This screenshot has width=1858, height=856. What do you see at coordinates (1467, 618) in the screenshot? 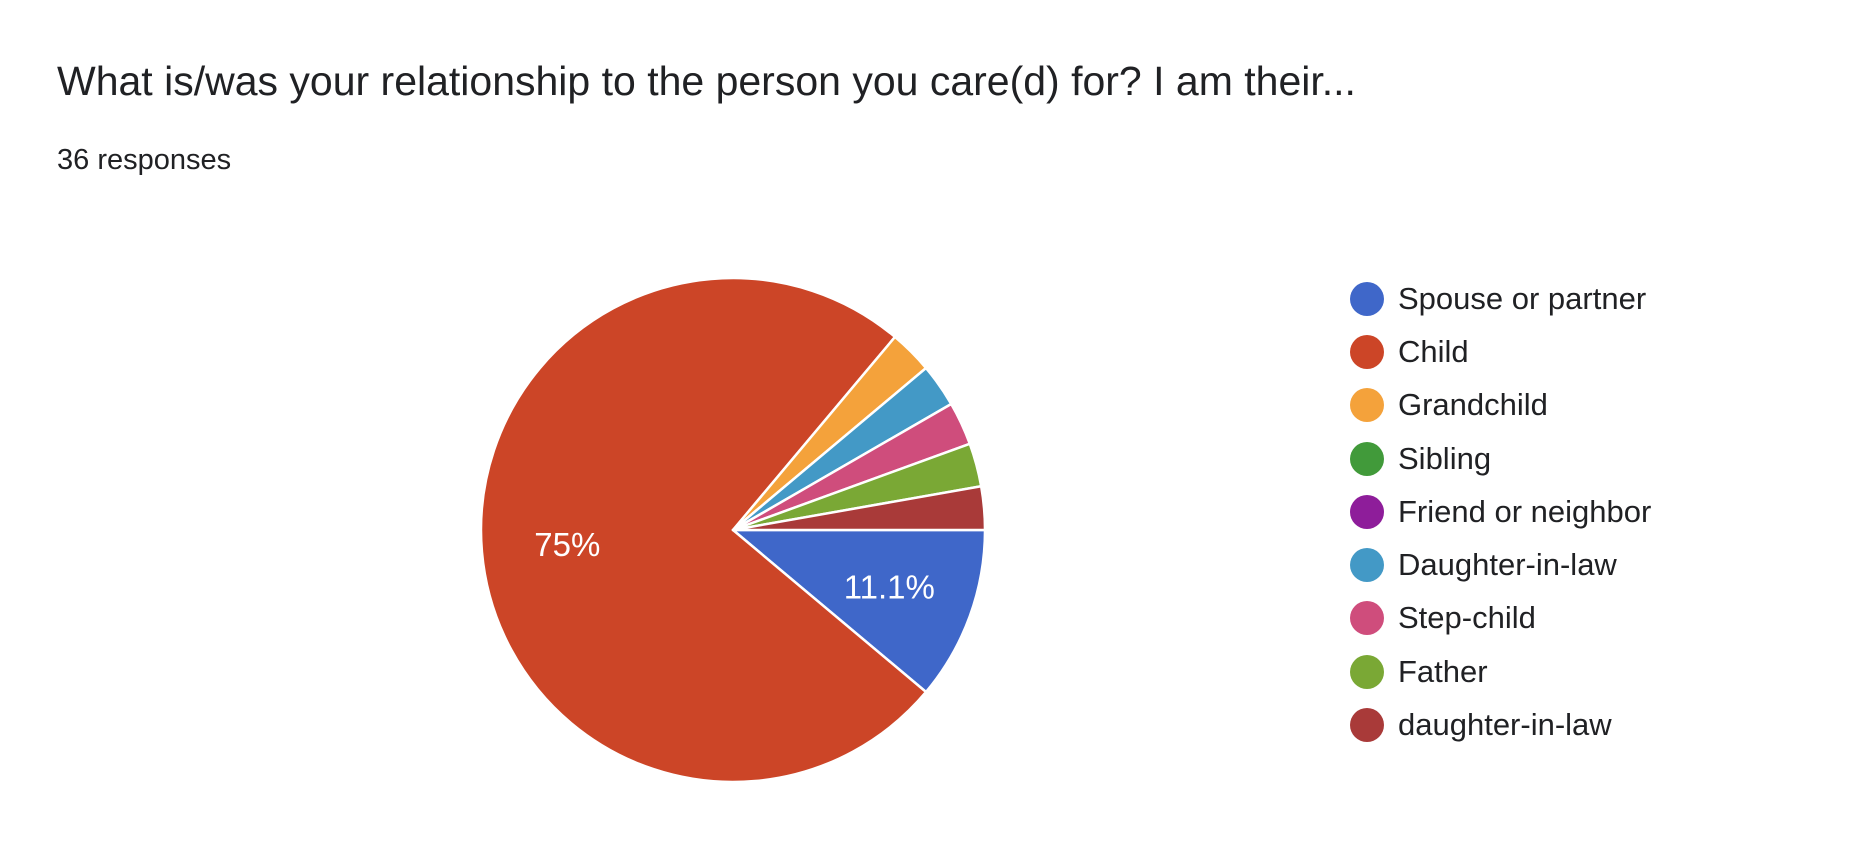
I see `legend-label: Step-child` at bounding box center [1467, 618].